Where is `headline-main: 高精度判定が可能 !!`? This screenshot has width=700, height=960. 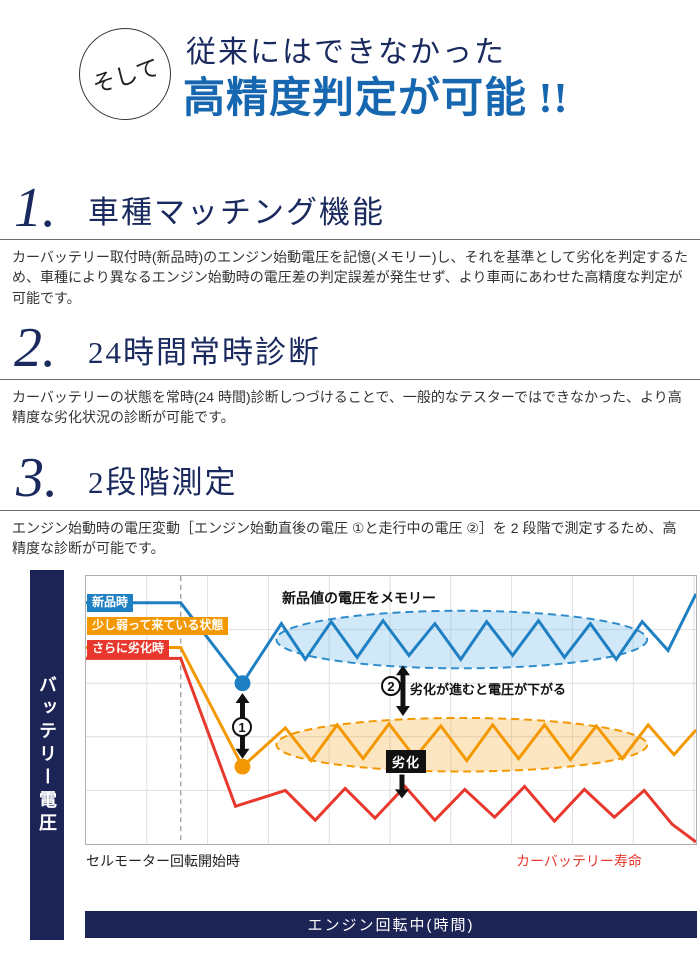 headline-main: 高精度判定が可能 !! is located at coordinates (376, 99).